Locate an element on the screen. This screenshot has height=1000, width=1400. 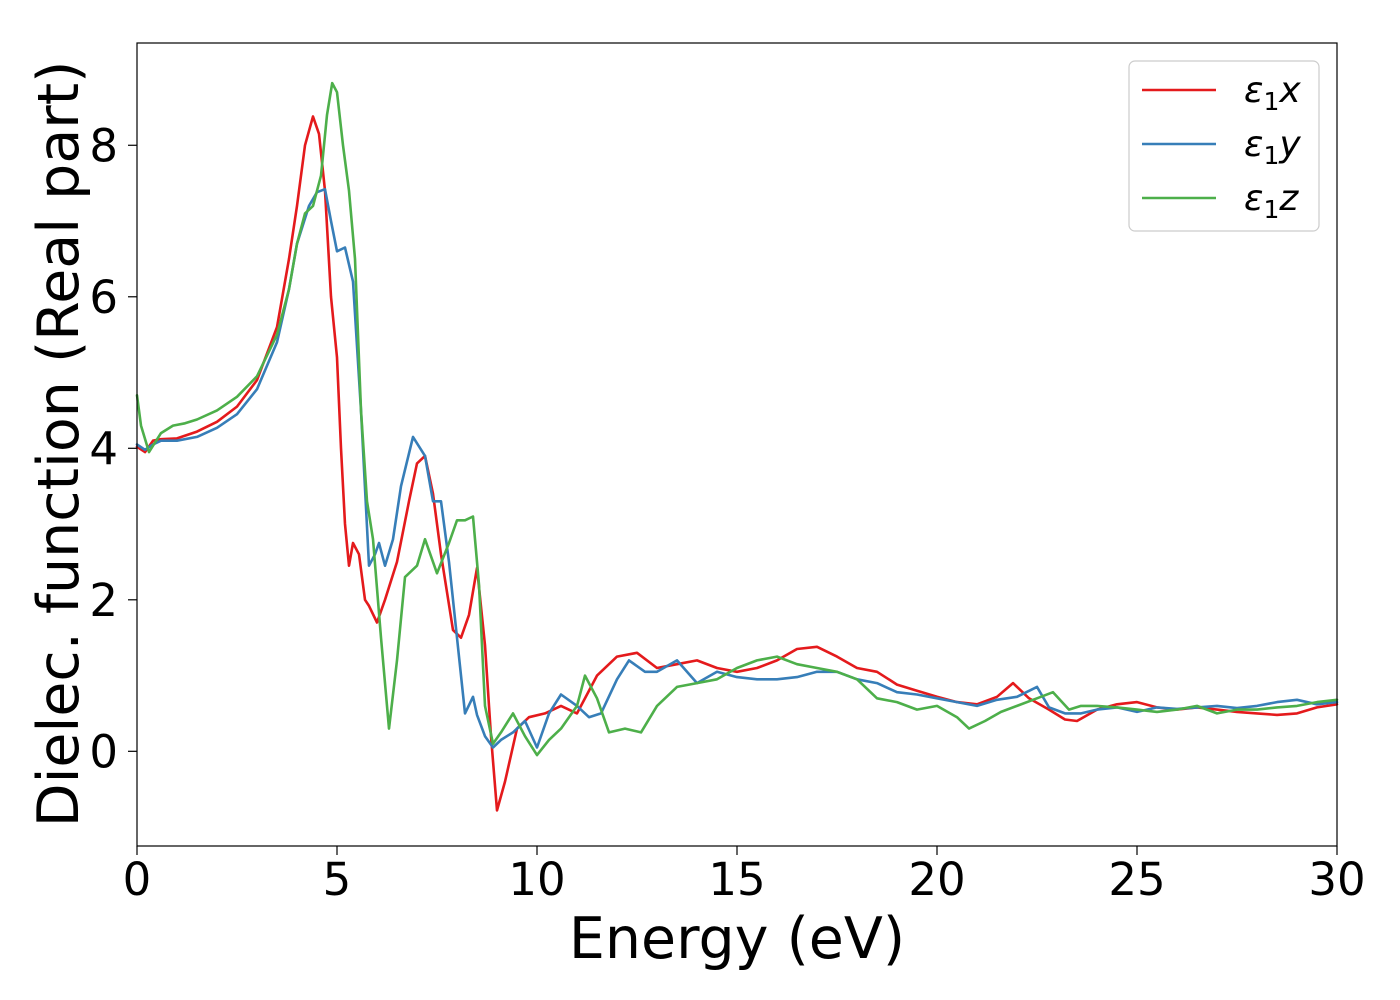
legend: ε1x ε1y ε1z is located at coordinates (1224, 146).